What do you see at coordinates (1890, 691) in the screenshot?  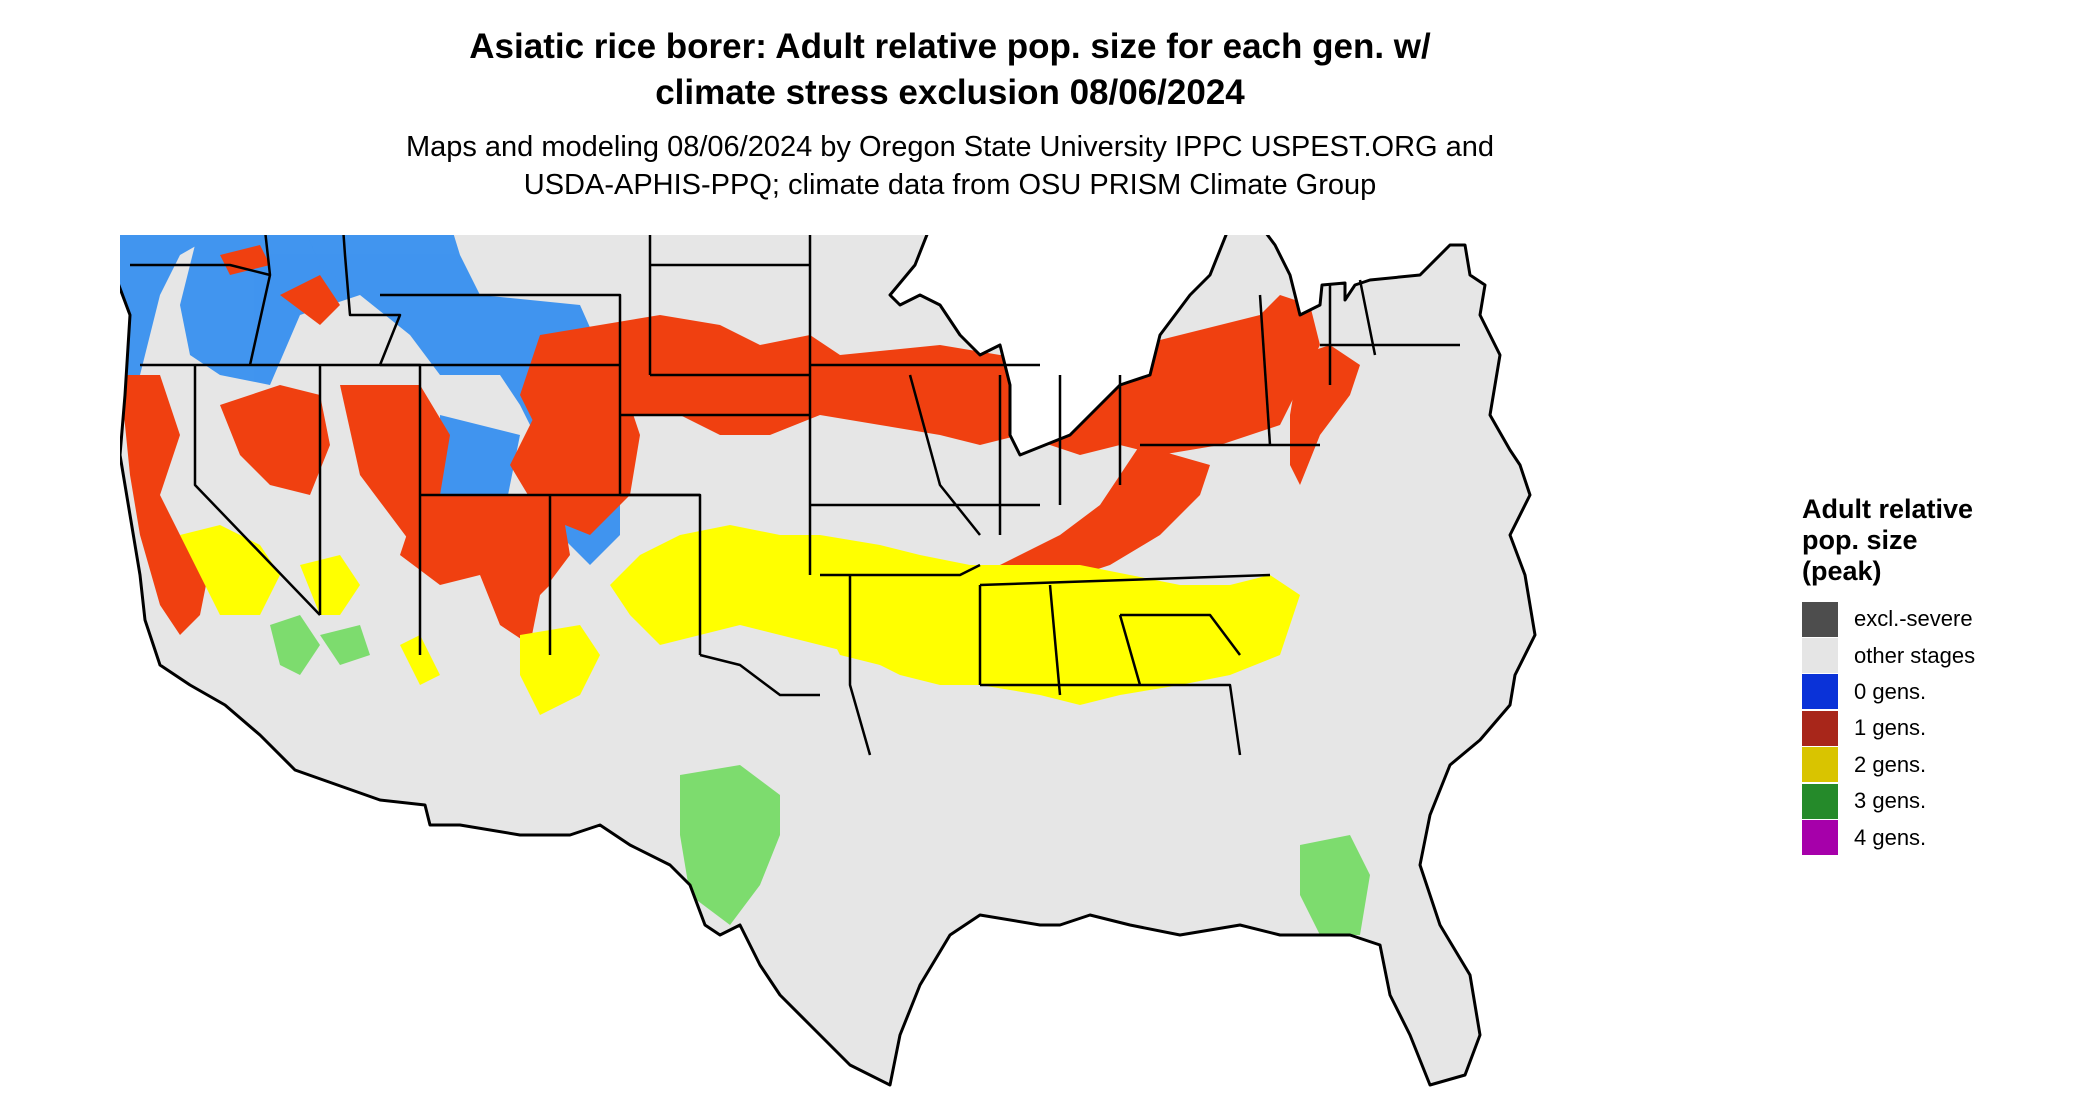 I see `legend-label: 0 gens.` at bounding box center [1890, 691].